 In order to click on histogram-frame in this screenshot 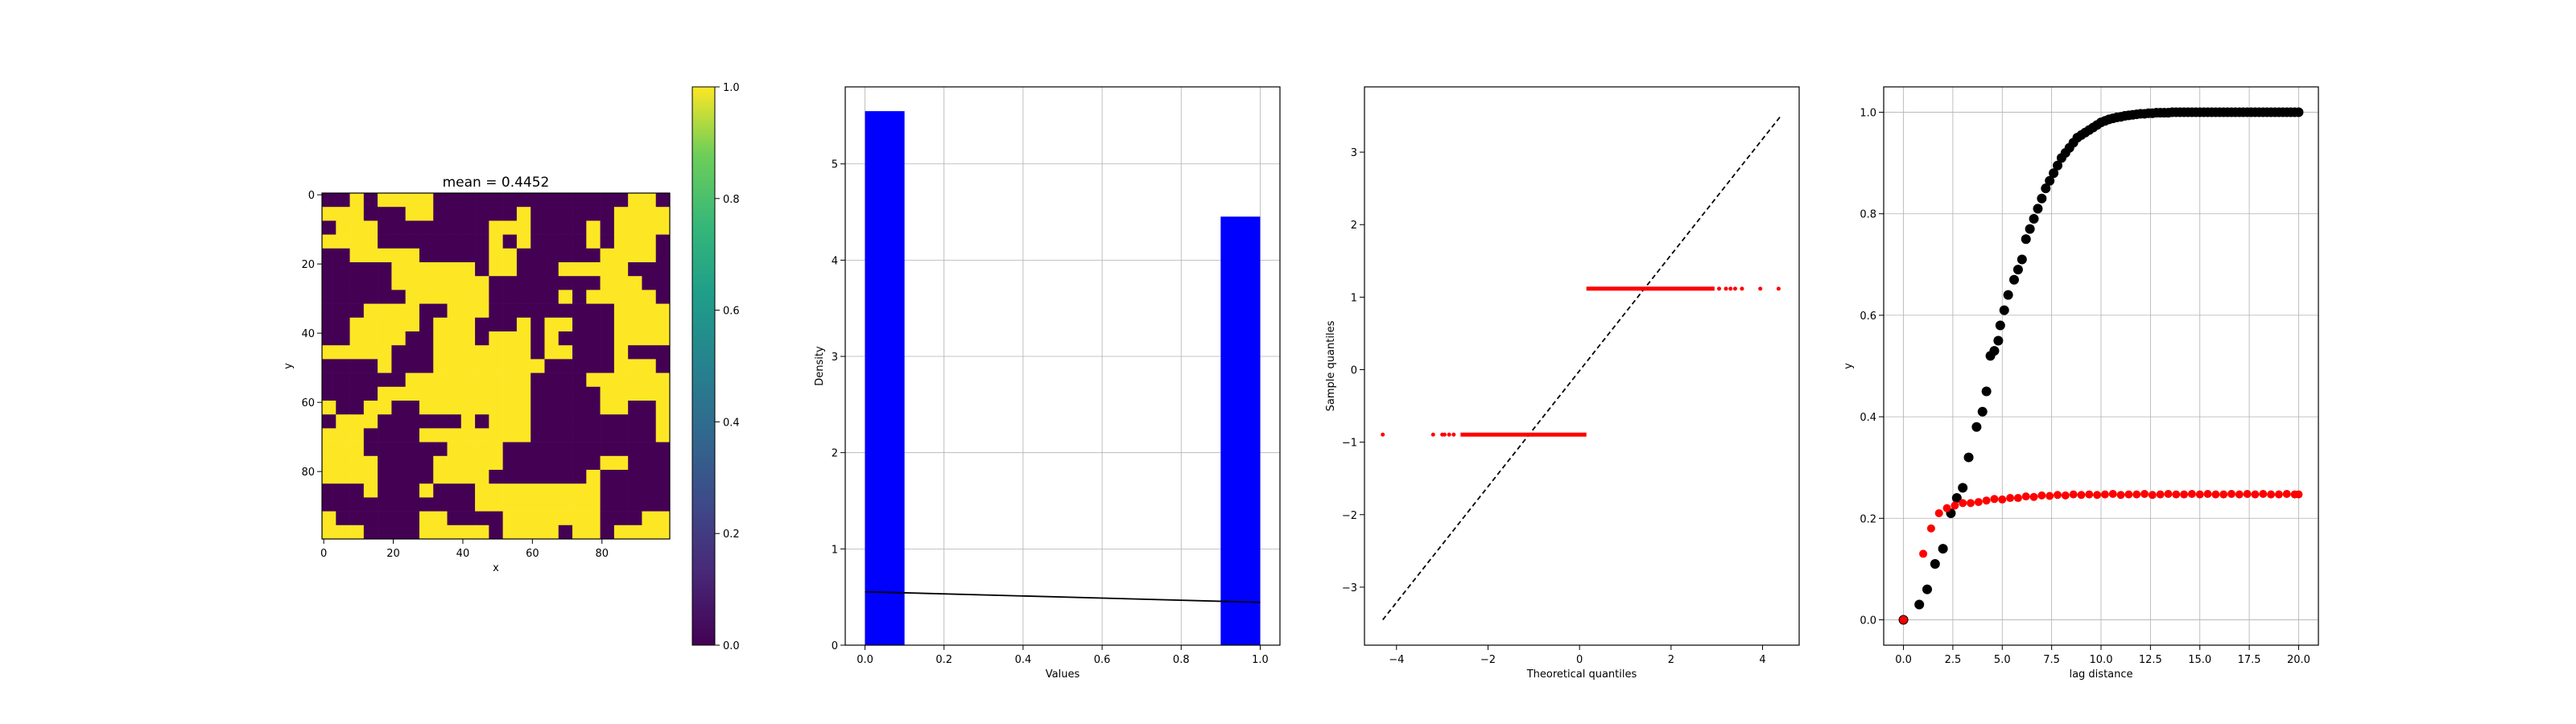, I will do `click(1062, 366)`.